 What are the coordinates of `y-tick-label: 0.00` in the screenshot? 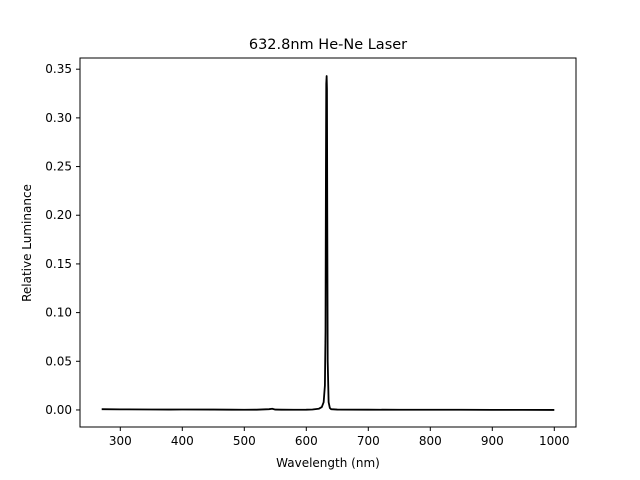 It's located at (58, 410).